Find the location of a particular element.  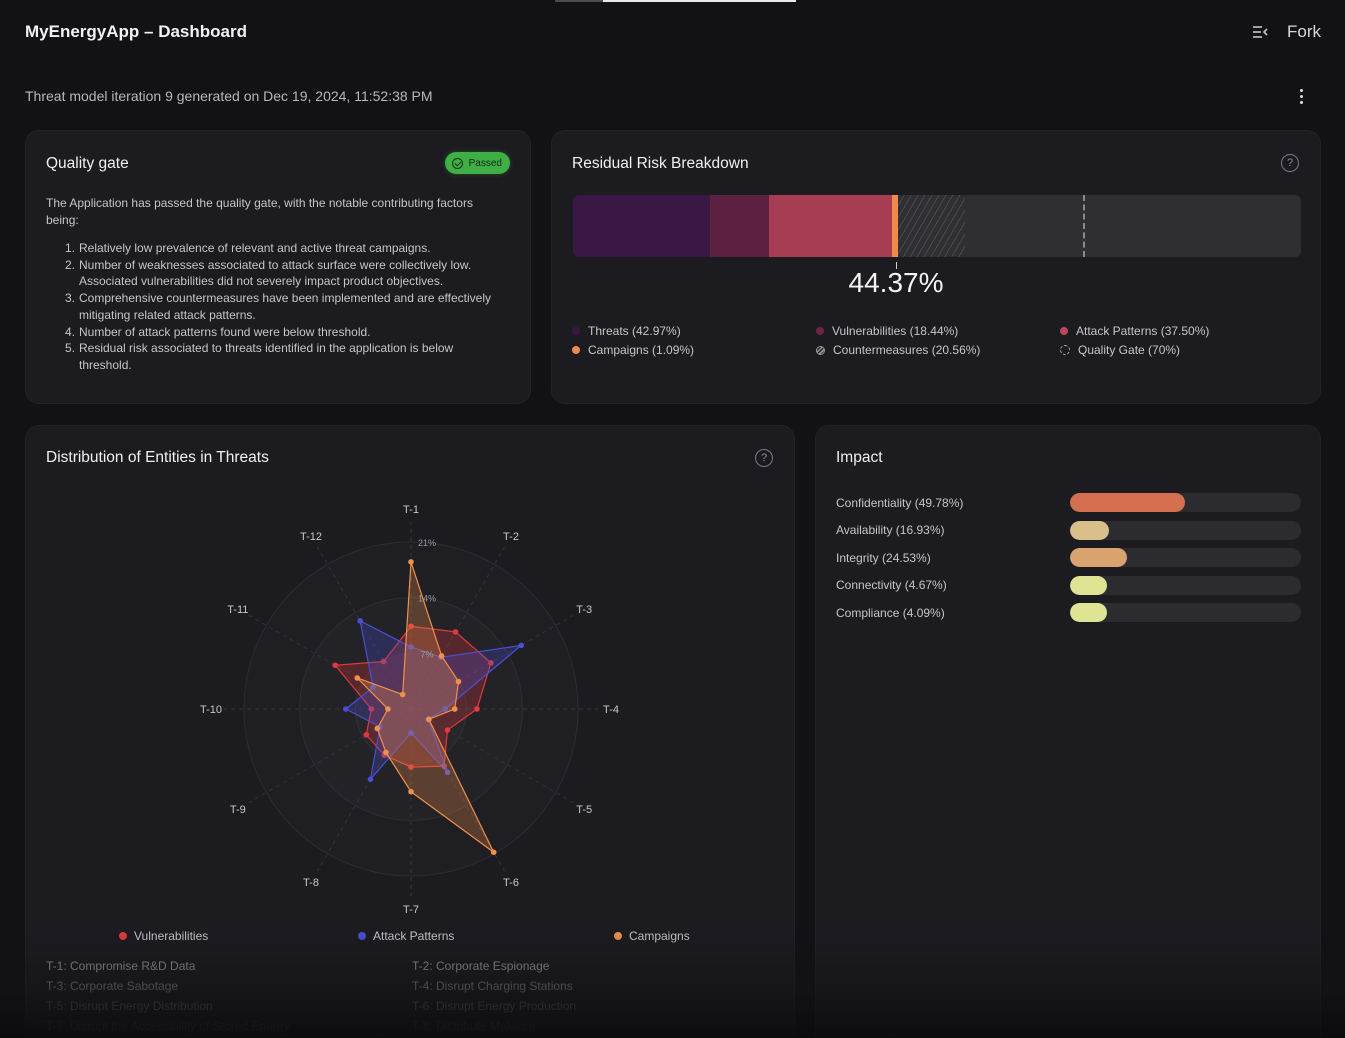

legend-item: Vulnerabilities is located at coordinates (163, 936).